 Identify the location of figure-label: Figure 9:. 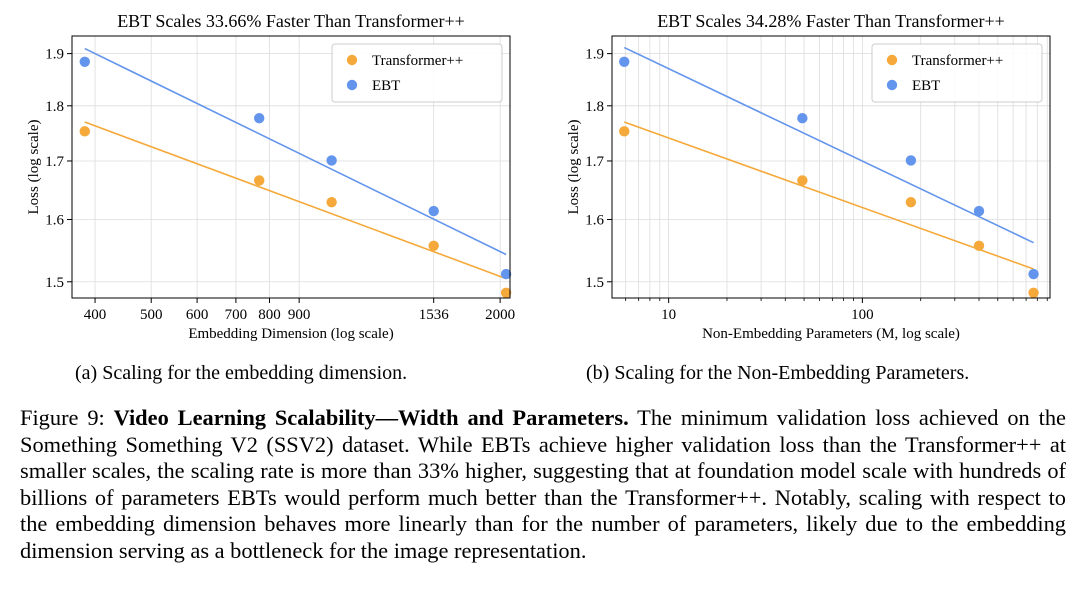
(62, 417).